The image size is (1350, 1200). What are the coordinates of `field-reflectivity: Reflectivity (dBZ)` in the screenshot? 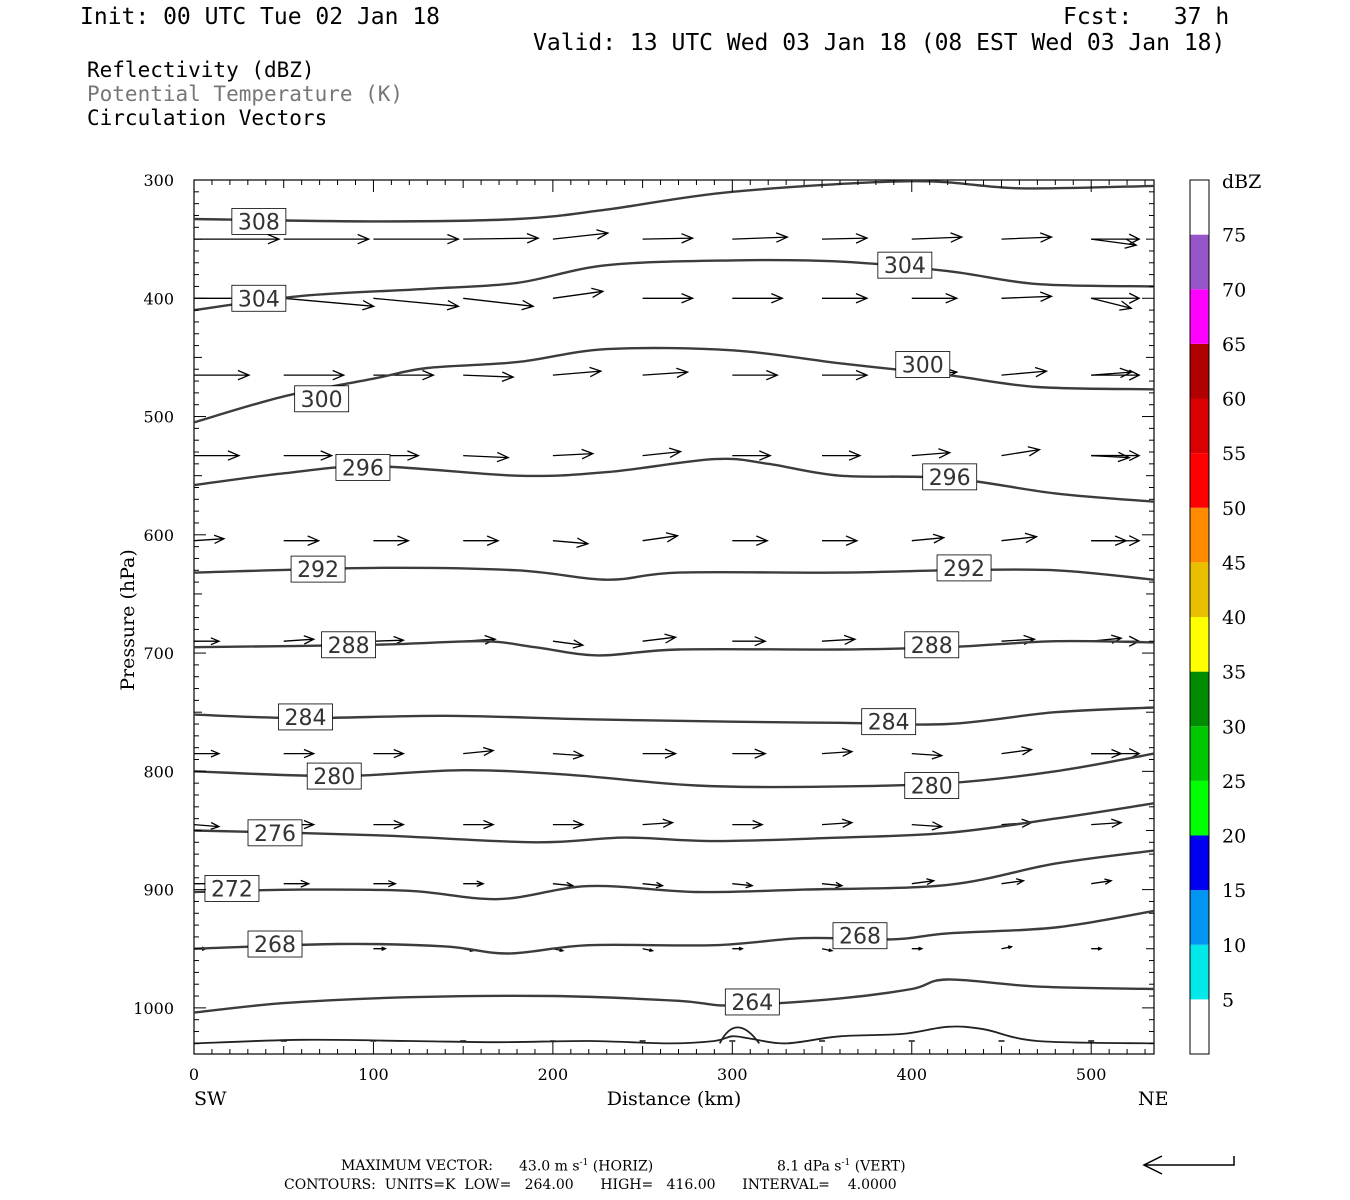 It's located at (201, 70).